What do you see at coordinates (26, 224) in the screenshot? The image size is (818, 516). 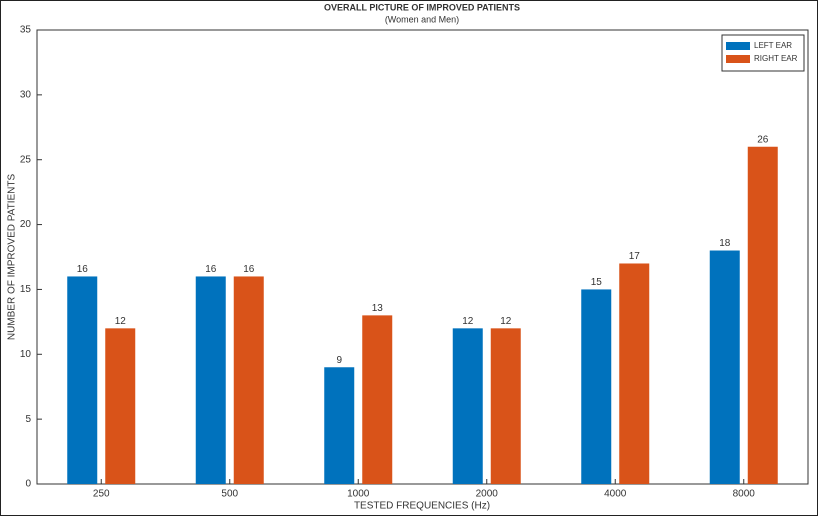 I see `y-tick-label: 20` at bounding box center [26, 224].